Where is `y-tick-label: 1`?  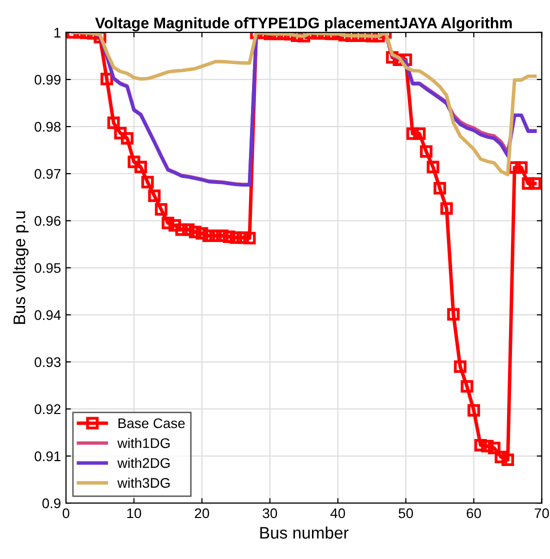 y-tick-label: 1 is located at coordinates (57, 33).